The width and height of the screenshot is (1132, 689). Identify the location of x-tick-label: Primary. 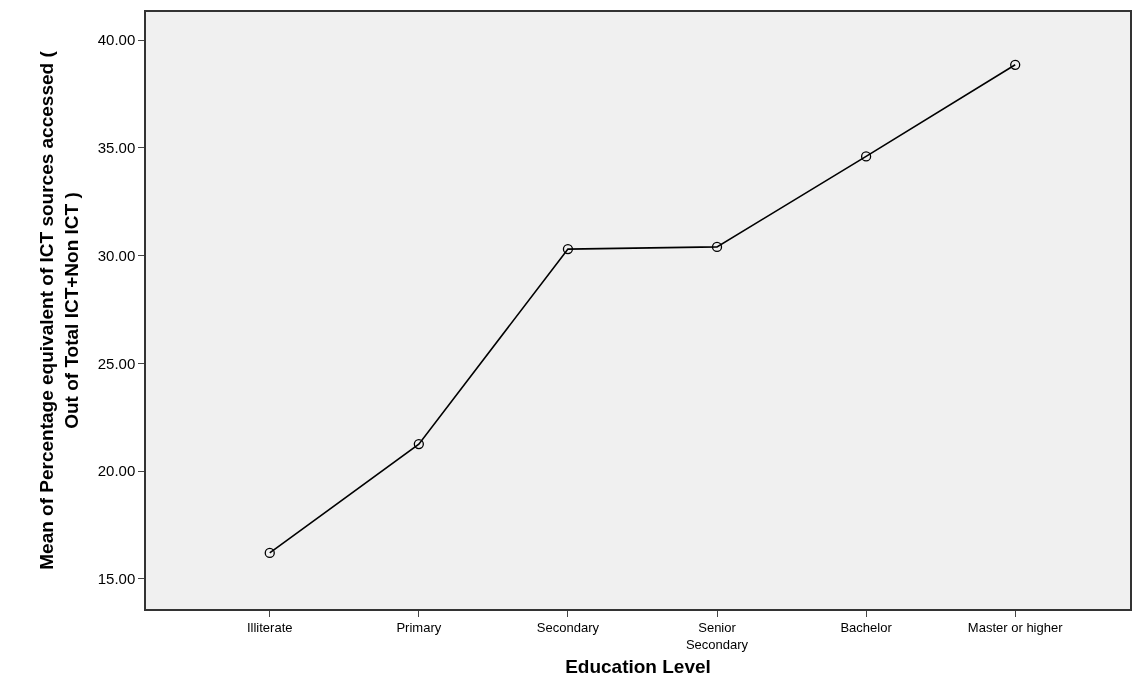
(419, 628).